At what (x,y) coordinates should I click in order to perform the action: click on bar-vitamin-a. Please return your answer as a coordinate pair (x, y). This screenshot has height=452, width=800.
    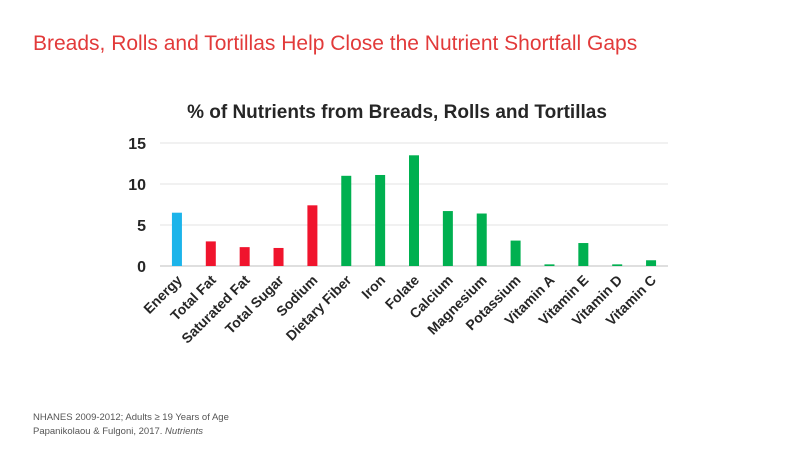
    Looking at the image, I should click on (549, 265).